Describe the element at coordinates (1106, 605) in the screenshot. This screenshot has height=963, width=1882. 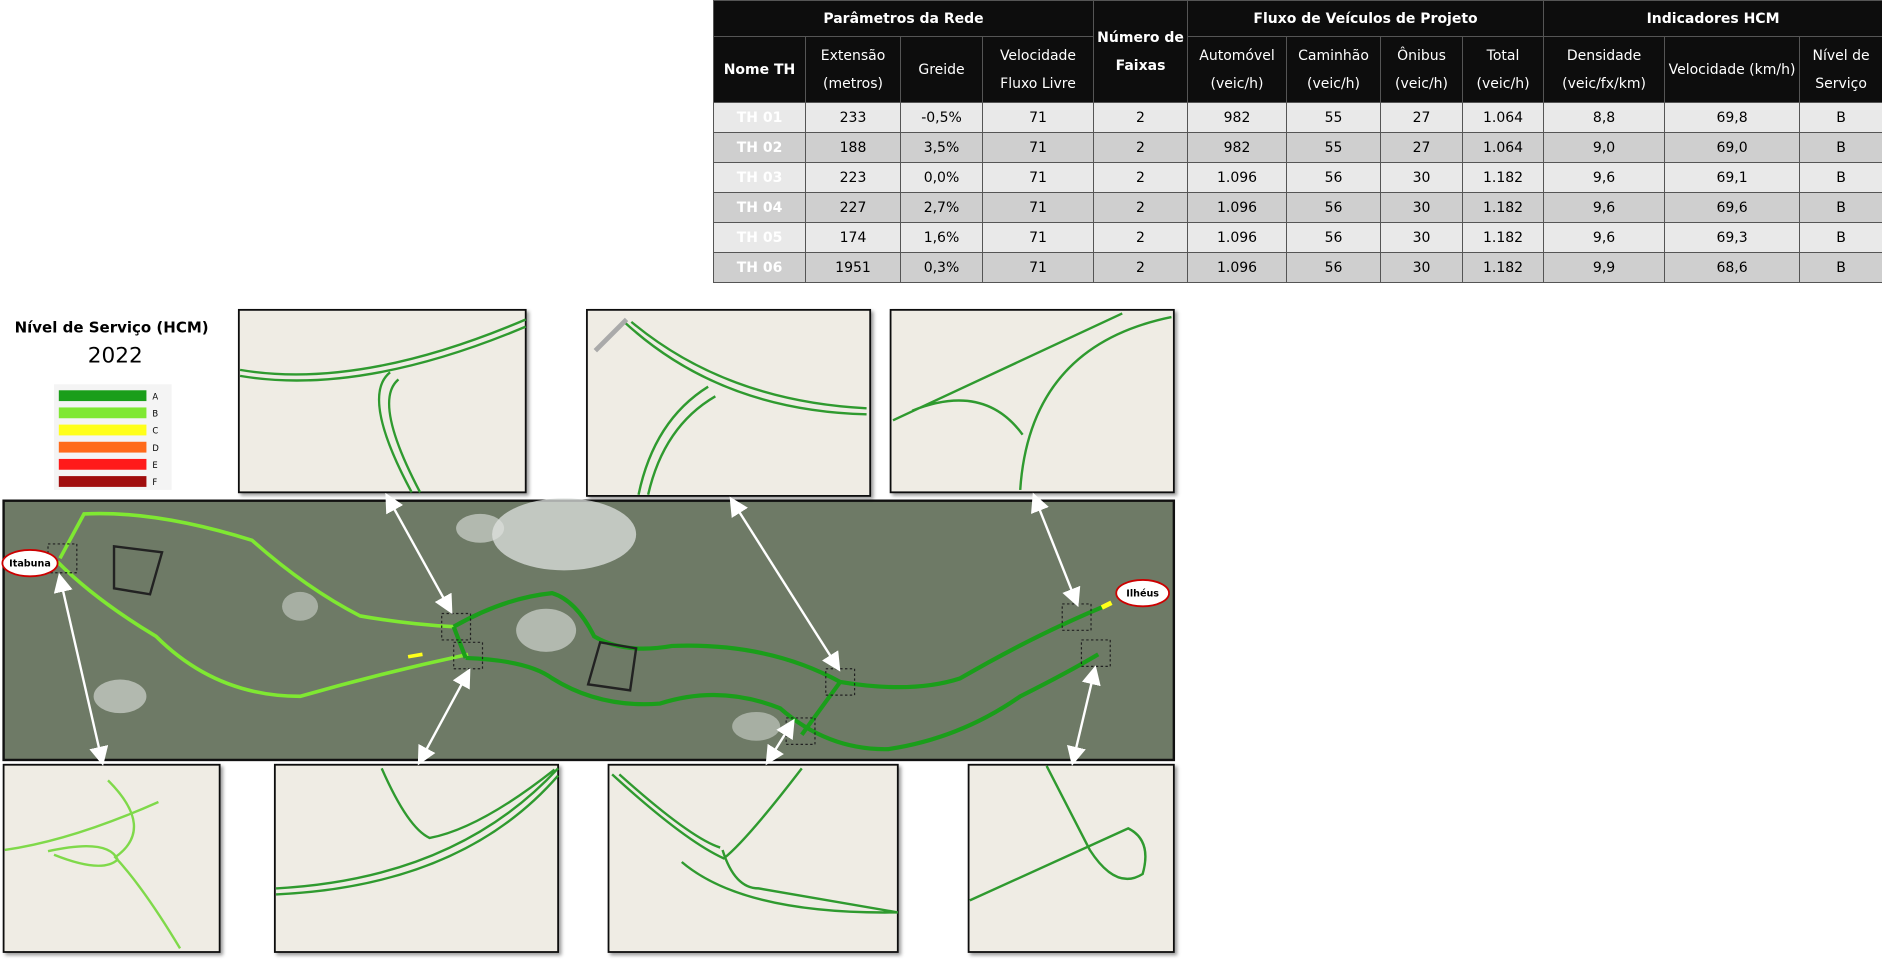
I see `route-segment` at that location.